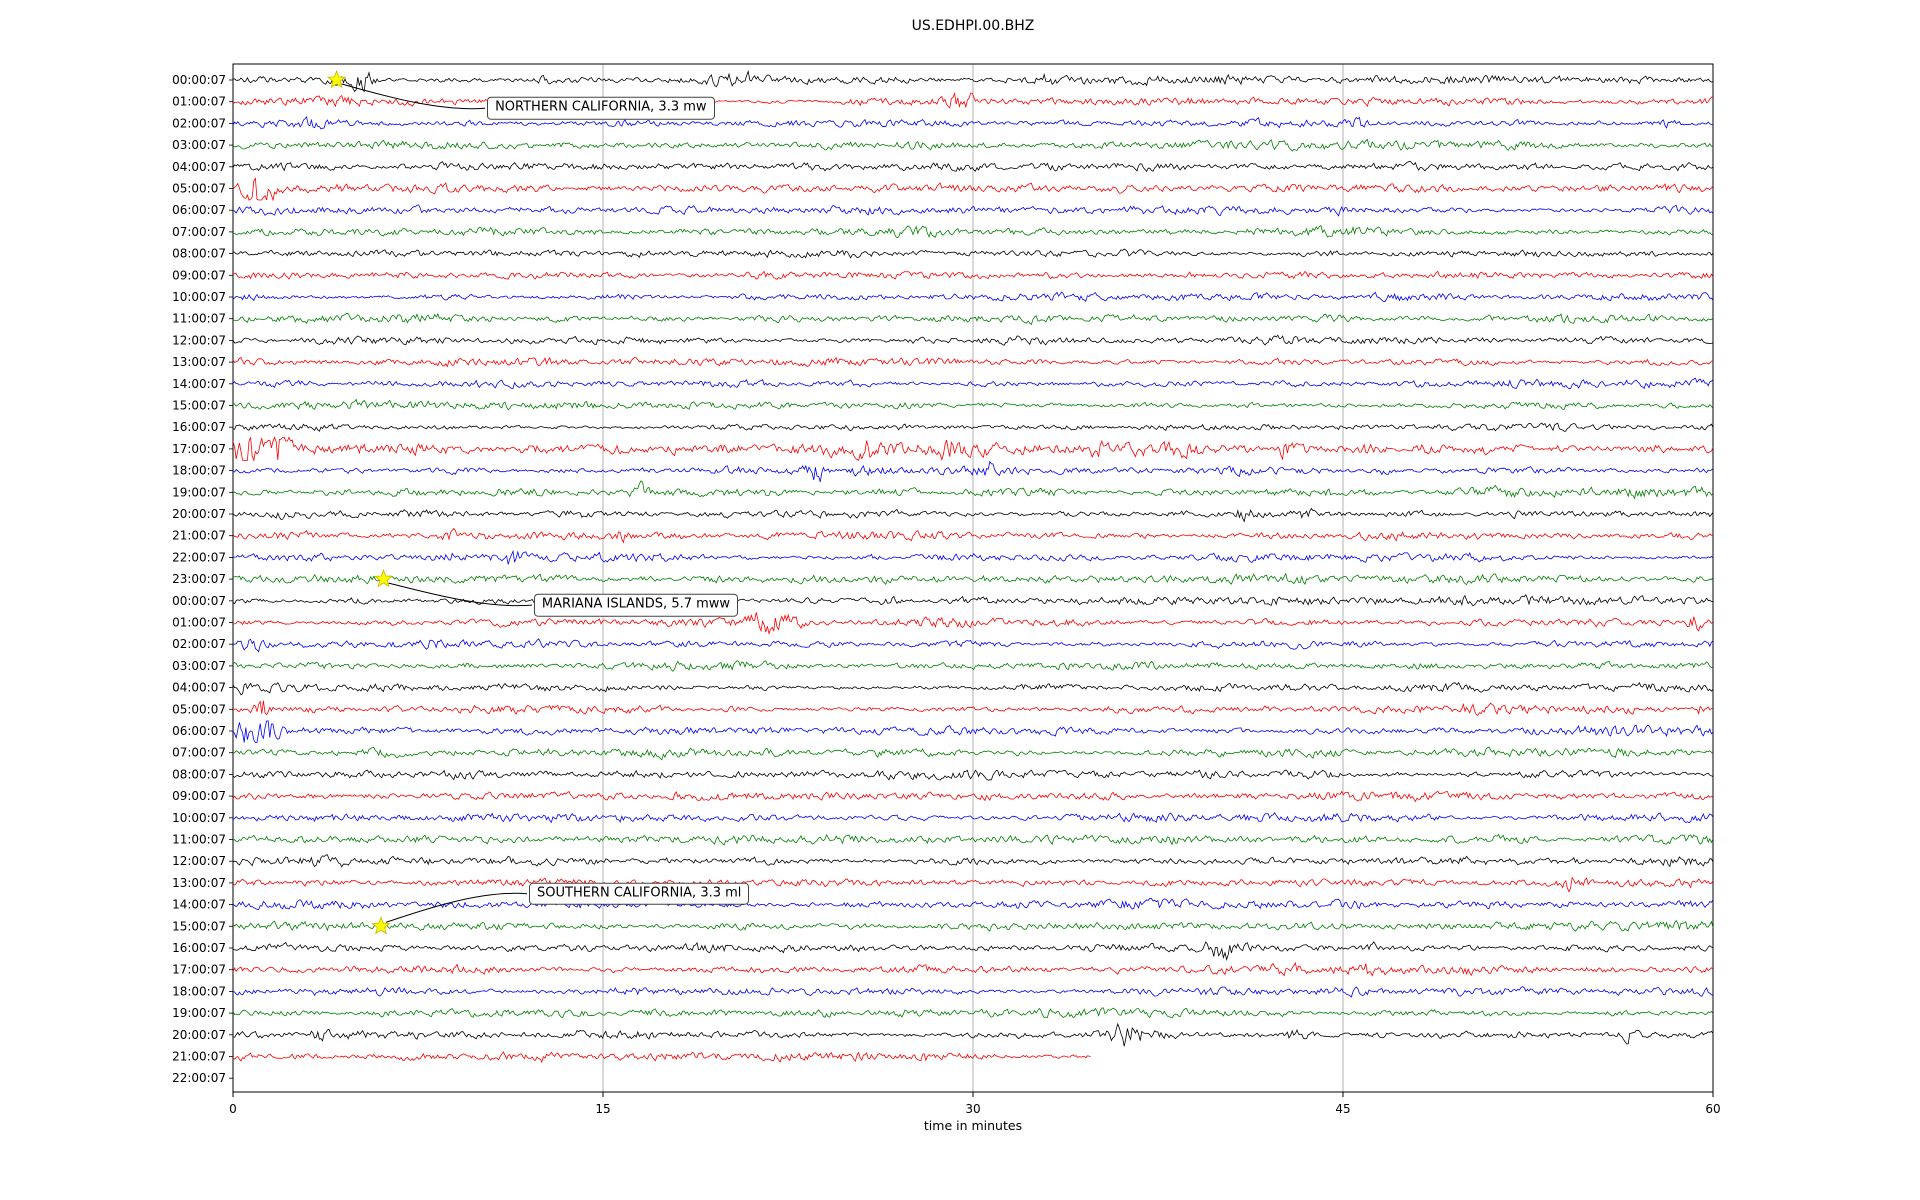 The height and width of the screenshot is (1200, 1920). I want to click on x-tick-label: 0, so click(233, 1109).